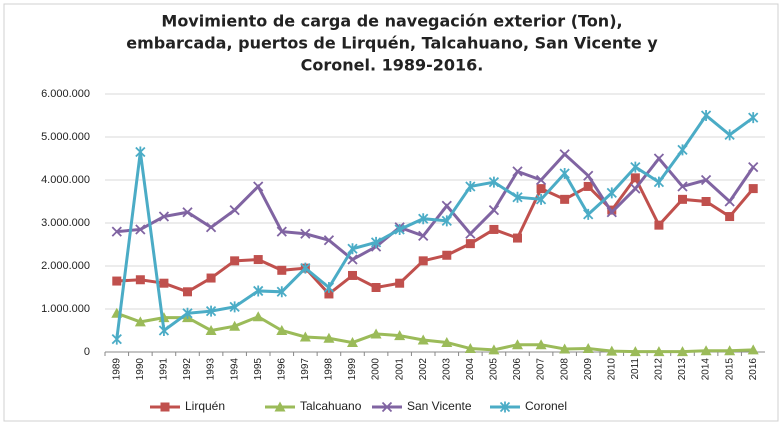 This screenshot has width=783, height=426. I want to click on x-tick-label: 2004, so click(470, 369).